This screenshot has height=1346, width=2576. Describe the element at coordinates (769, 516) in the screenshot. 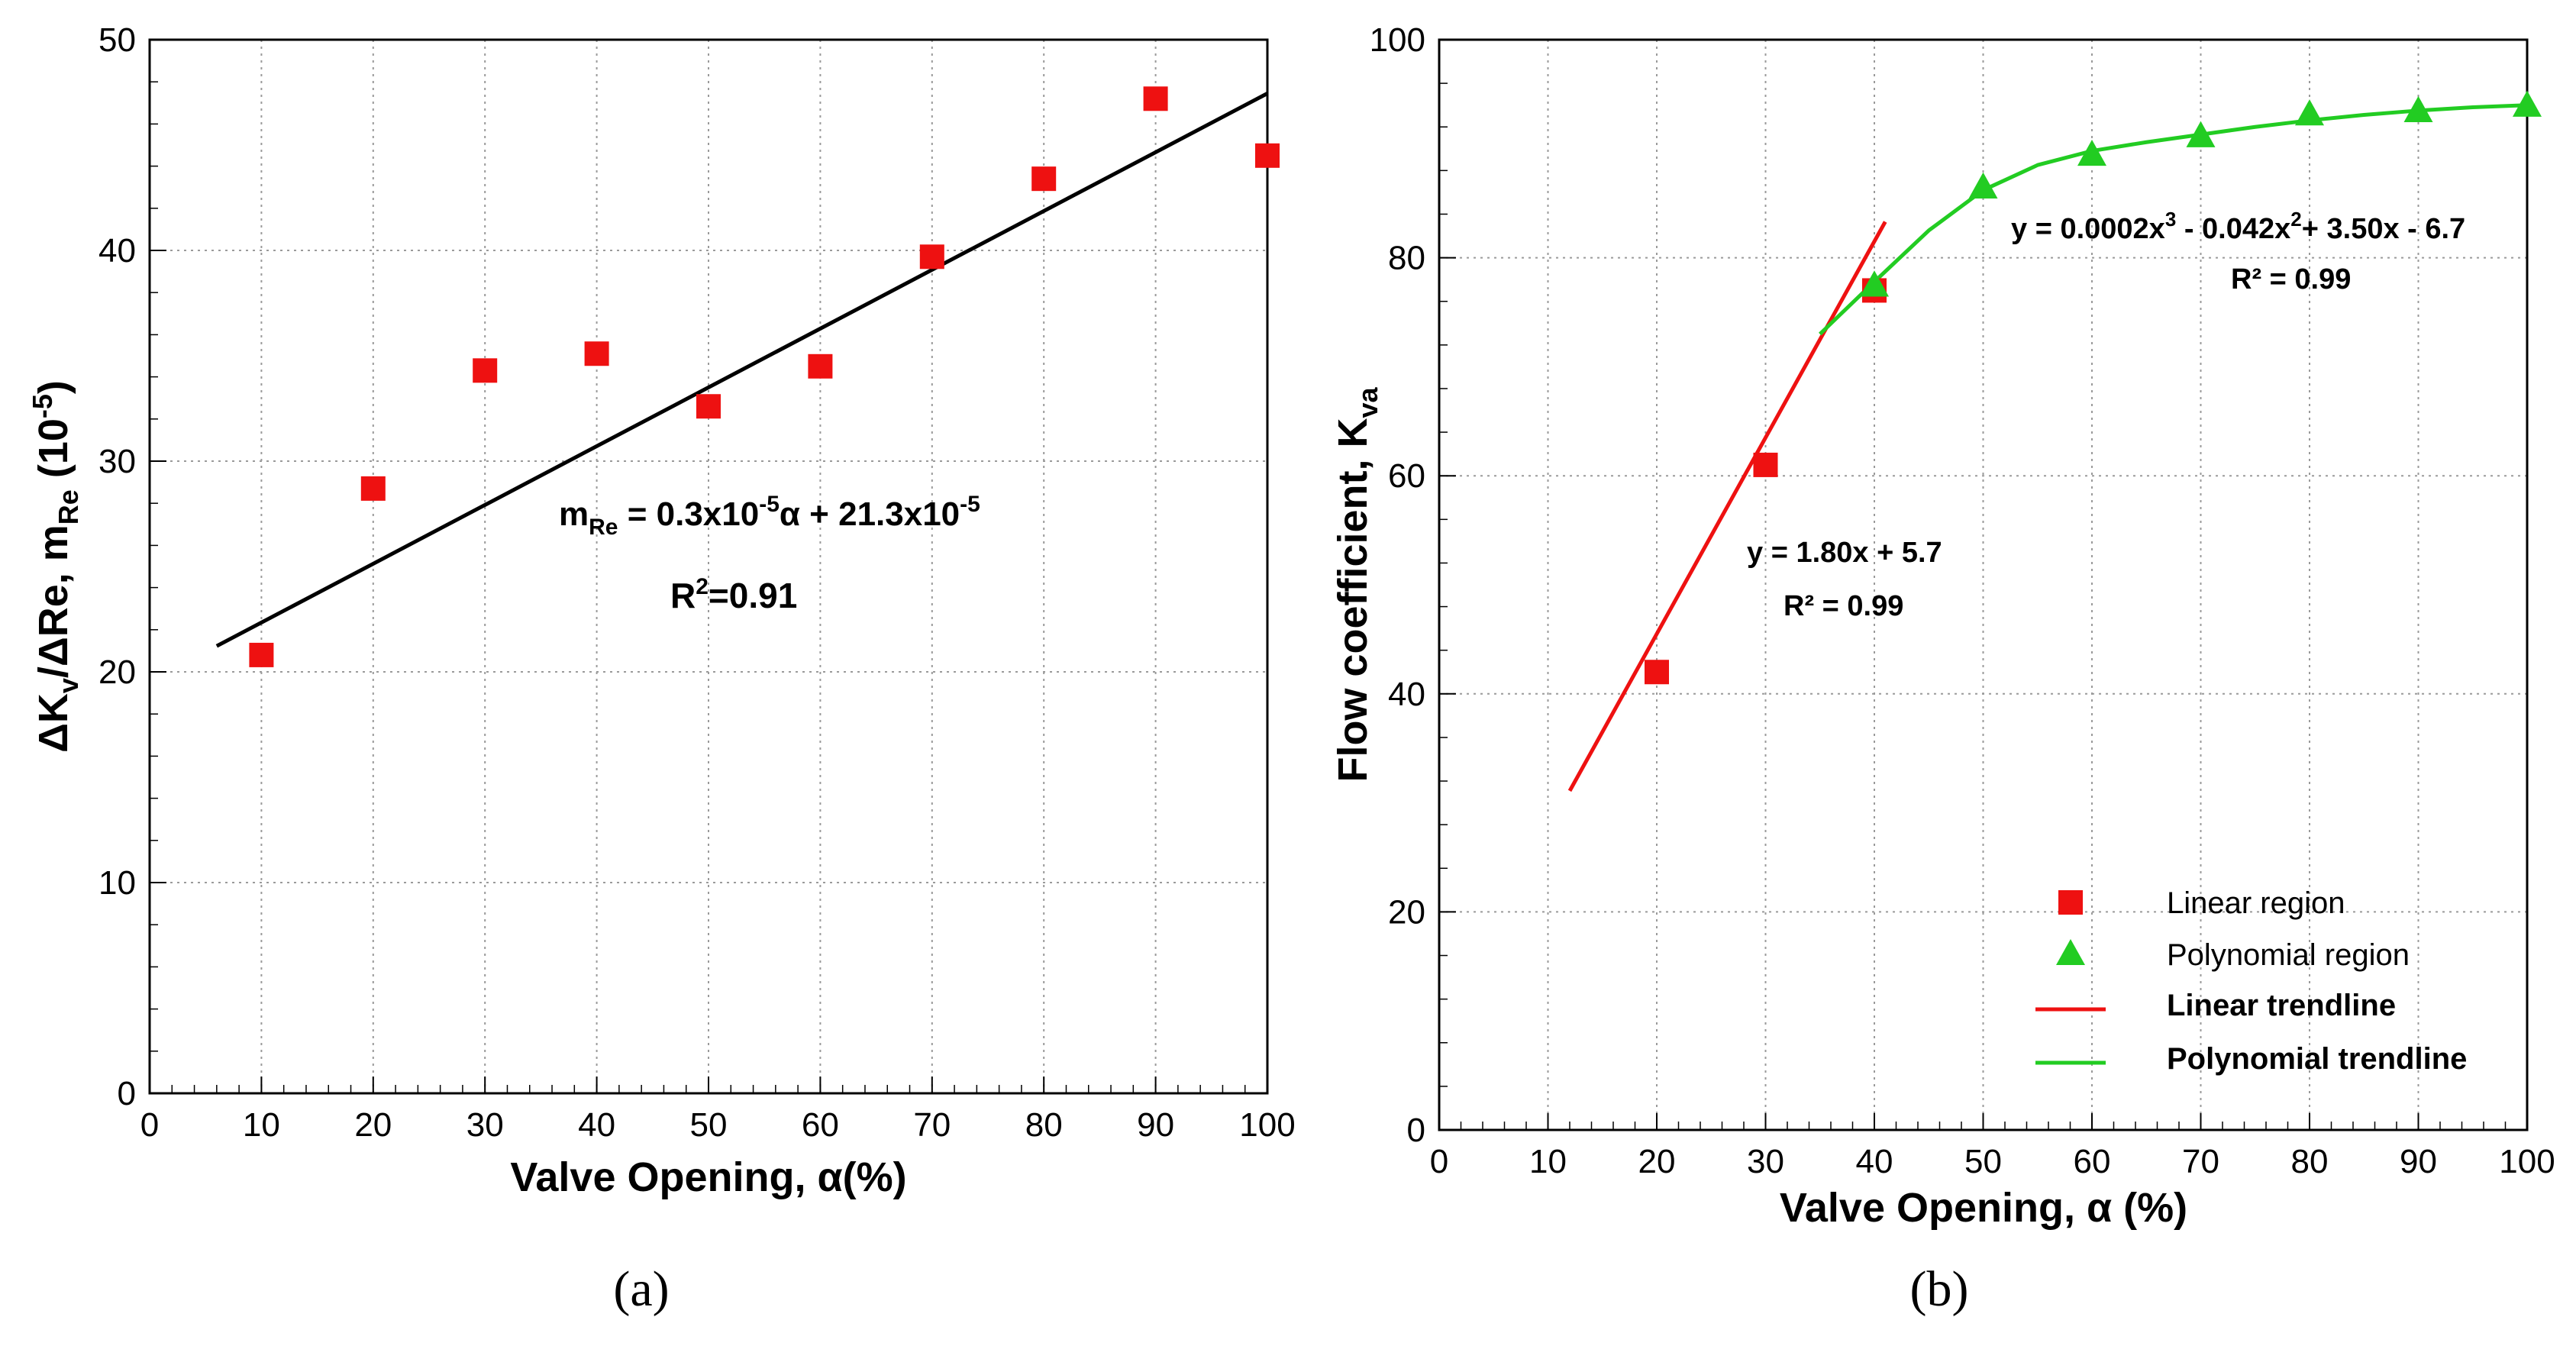

I see `a-equation-annotation: mRe = 0.3x10-5α + 21.3x10-5` at that location.